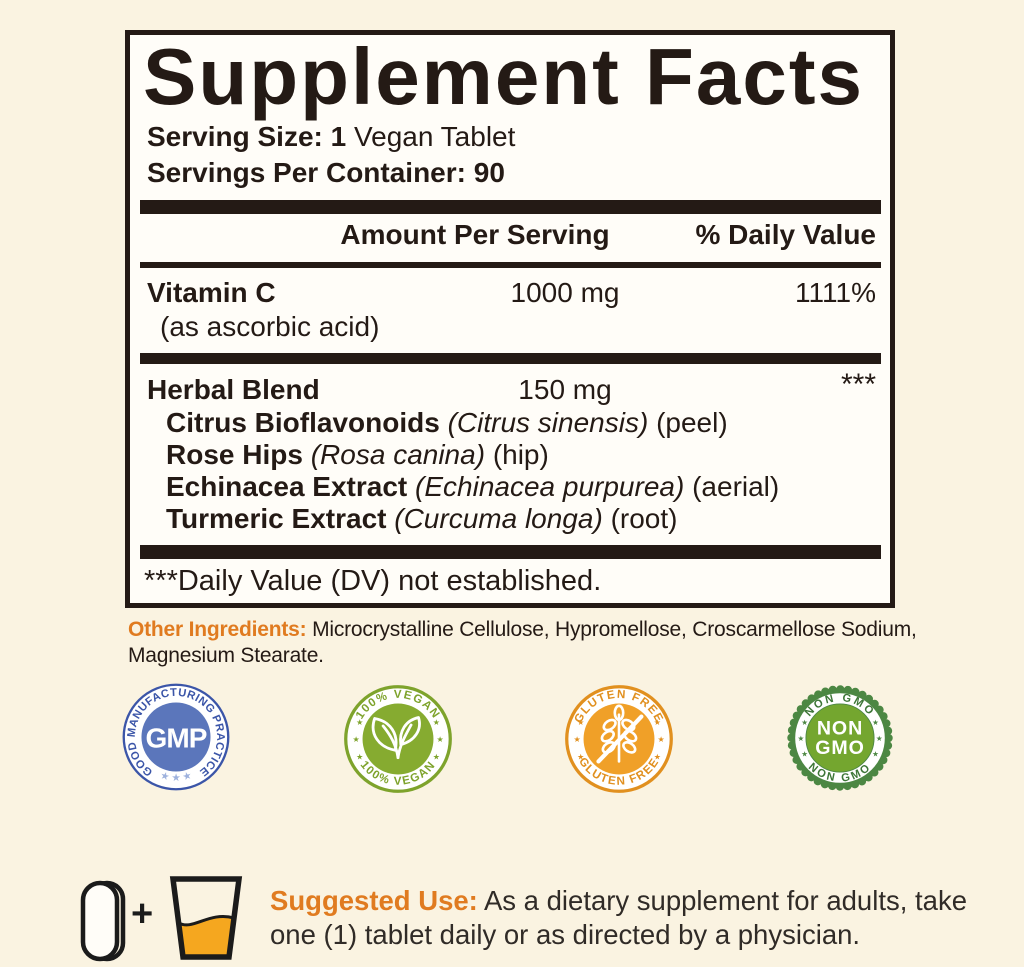 The width and height of the screenshot is (1024, 967). Describe the element at coordinates (303, 422) in the screenshot. I see `ingredient-name: Citrus Bioflavonoids` at that location.